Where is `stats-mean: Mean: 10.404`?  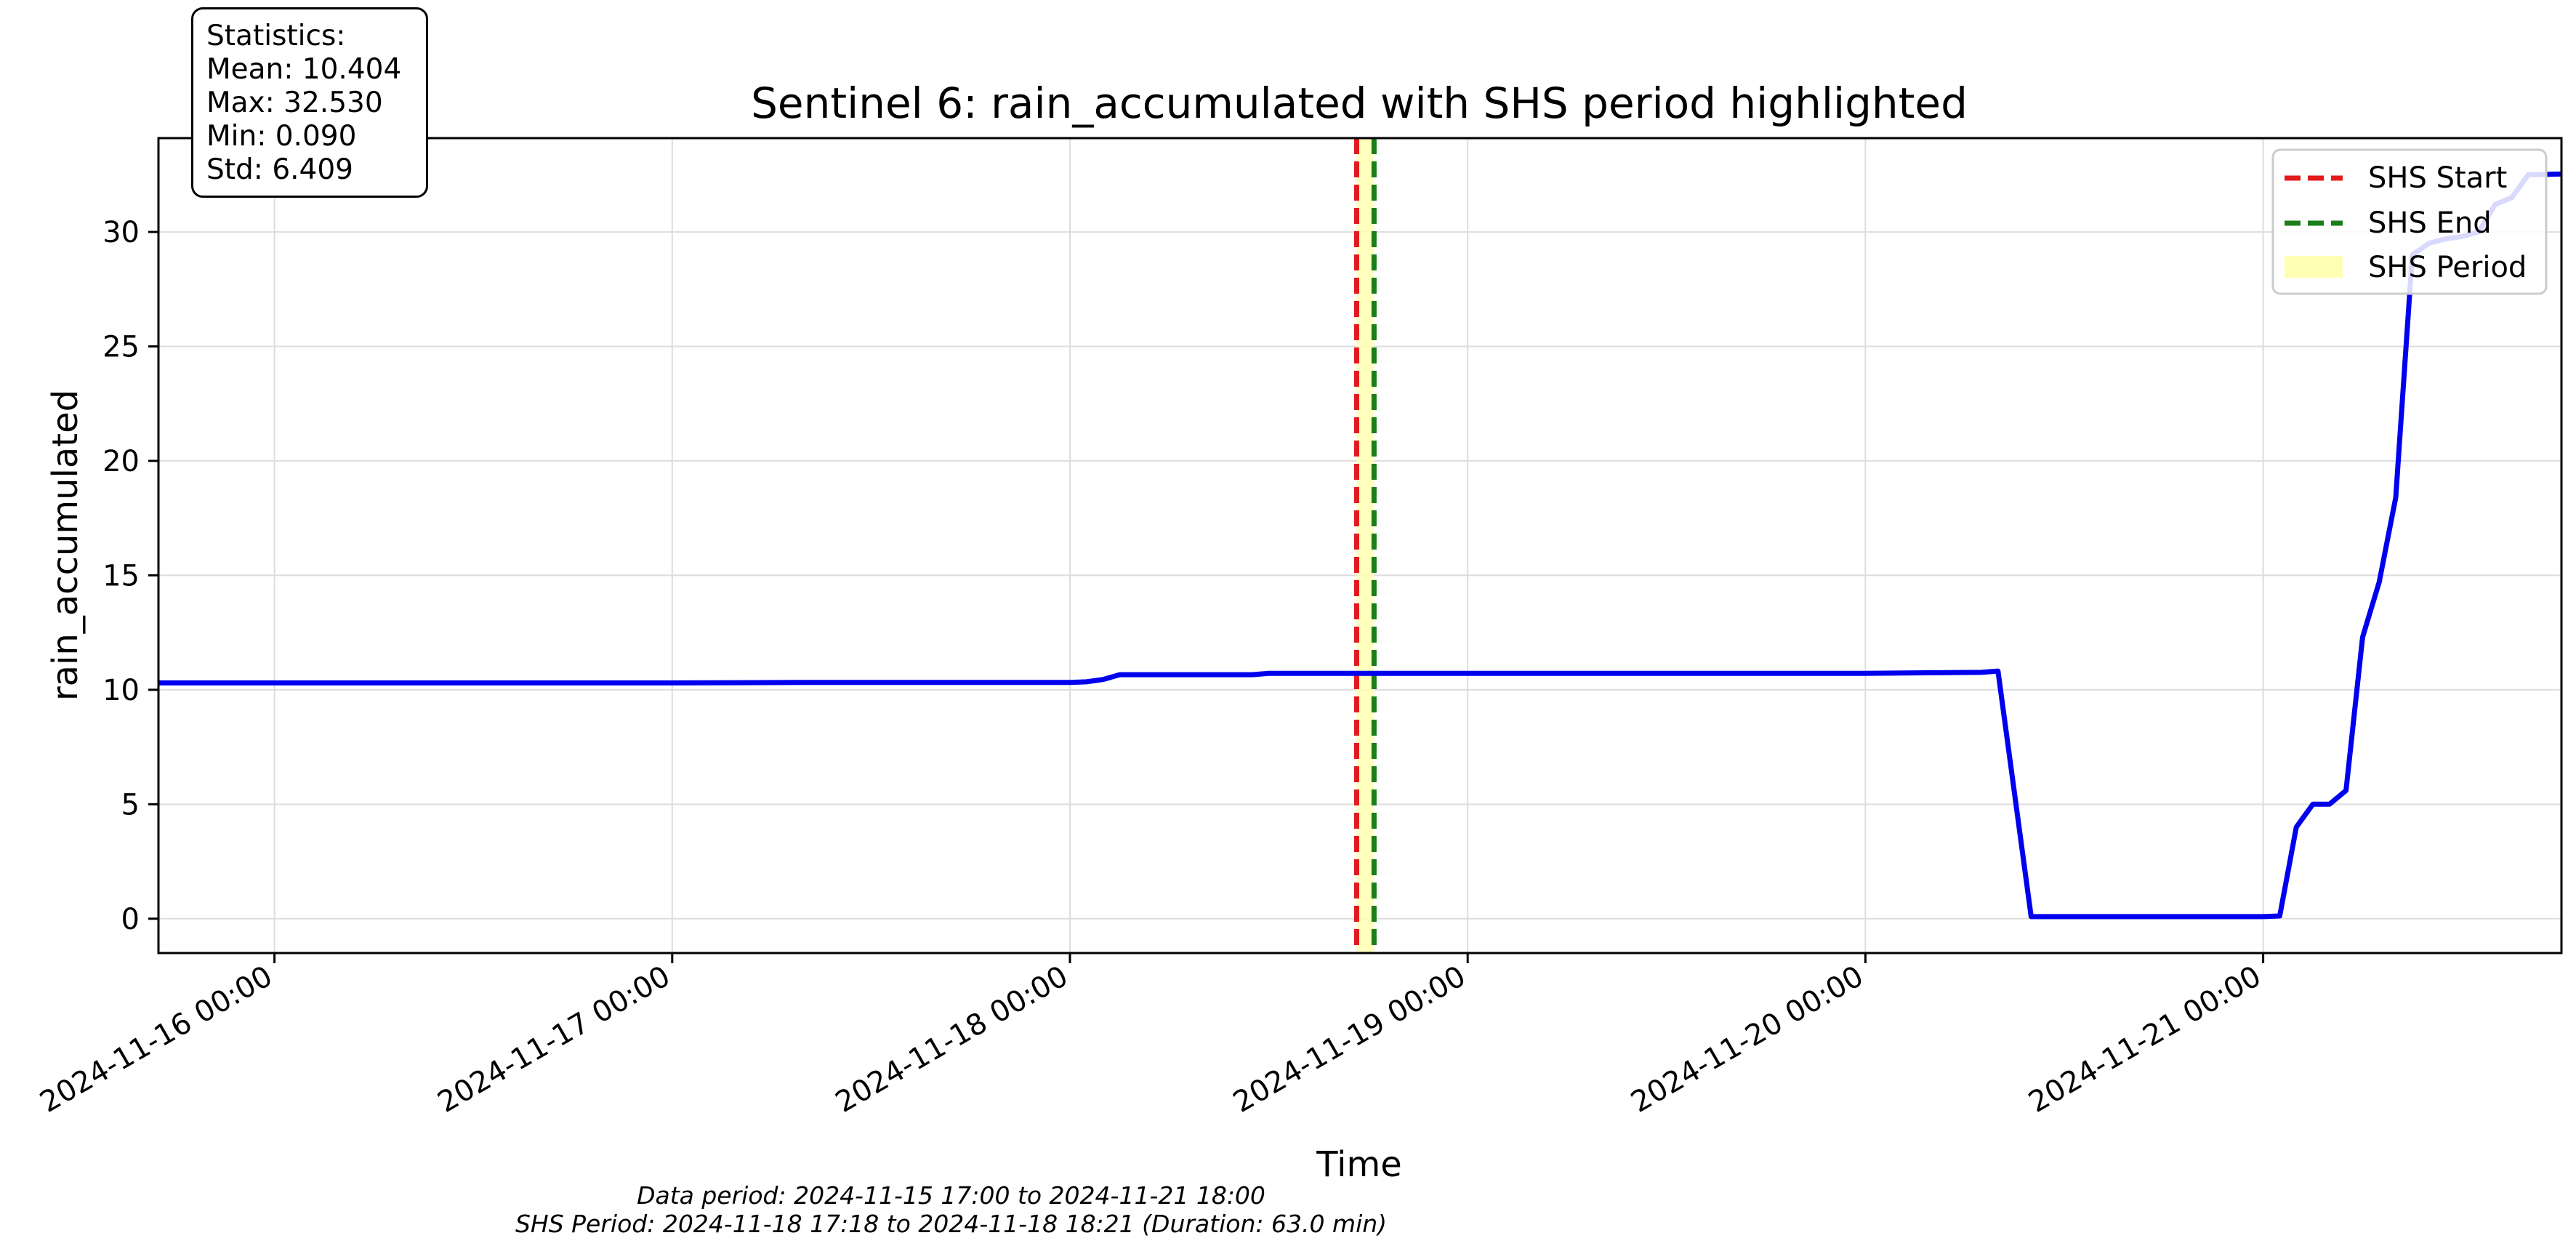
stats-mean: Mean: 10.404 is located at coordinates (304, 69).